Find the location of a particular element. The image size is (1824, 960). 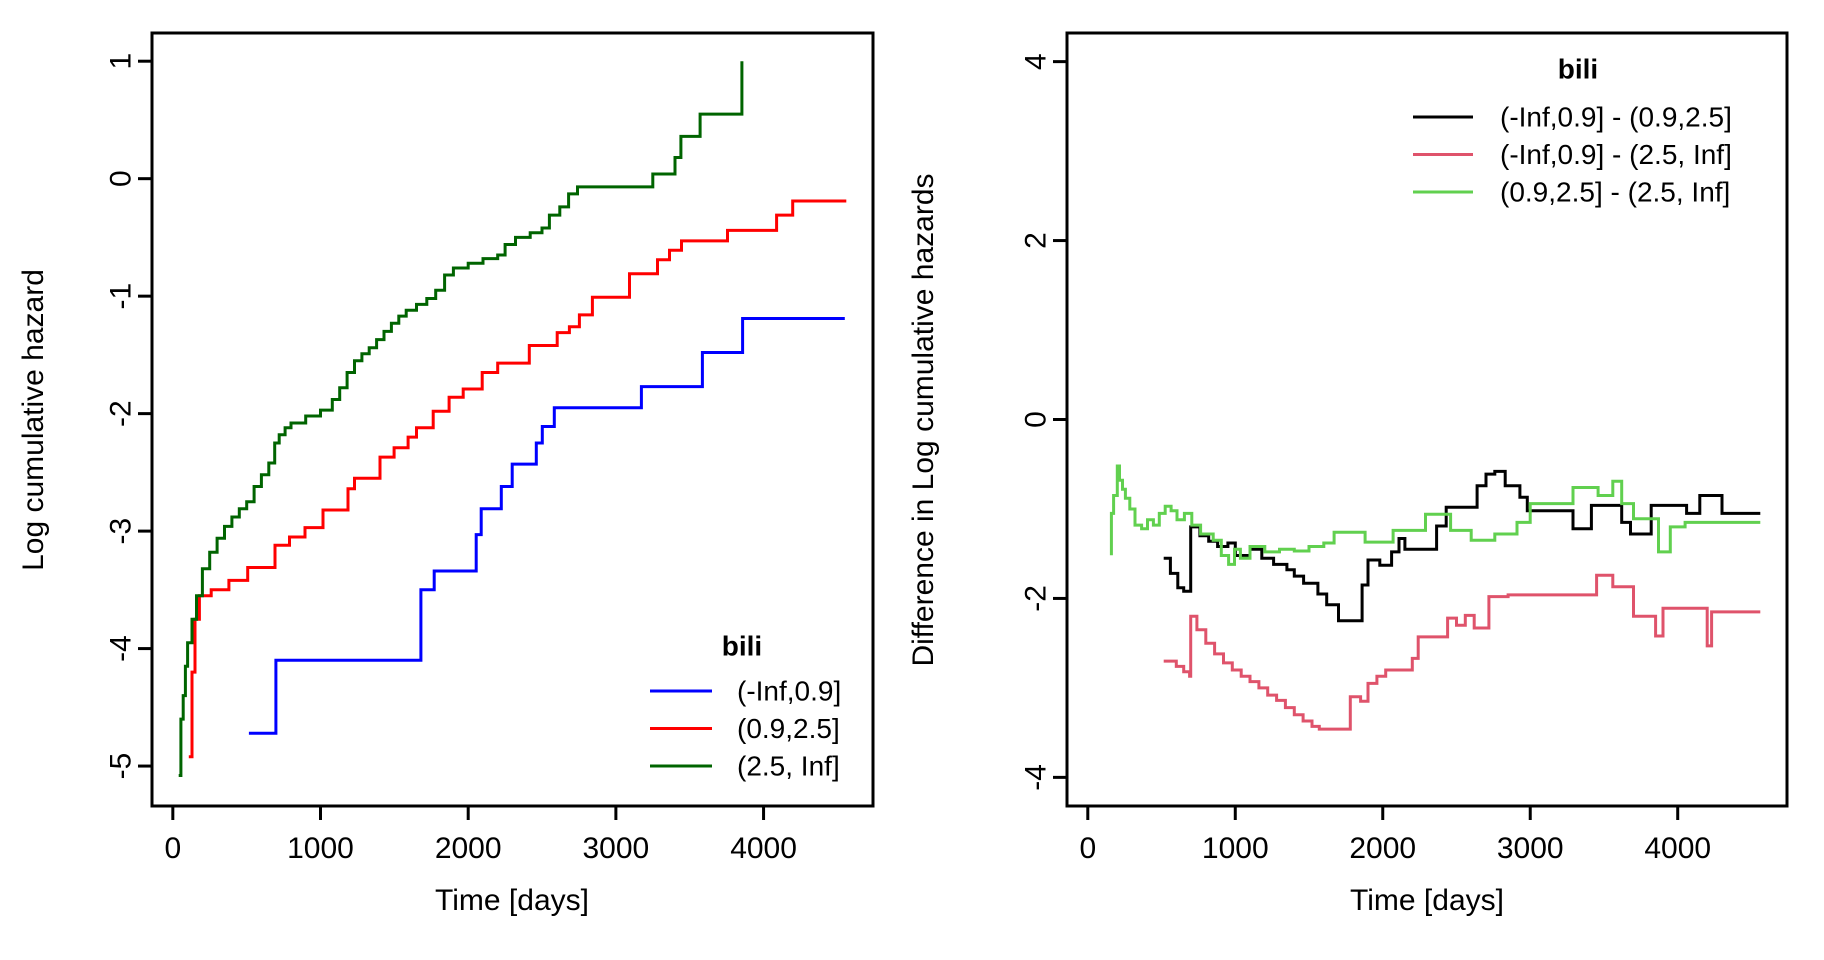

series-inf-0.9-0.9-2.5 is located at coordinates (1462, 546).